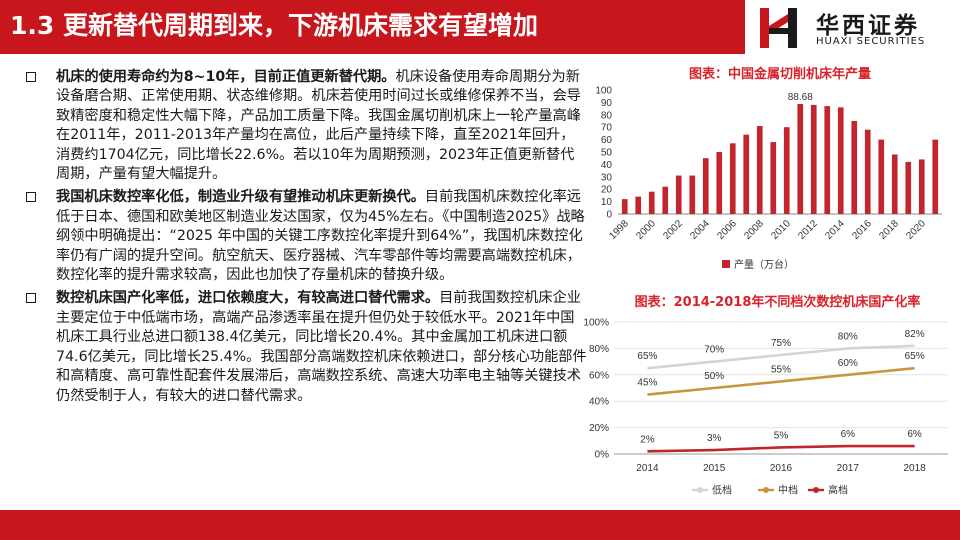 The image size is (960, 540). Describe the element at coordinates (779, 74) in the screenshot. I see `bar-chart-title: 图表：中国金属切削机床年产量` at that location.